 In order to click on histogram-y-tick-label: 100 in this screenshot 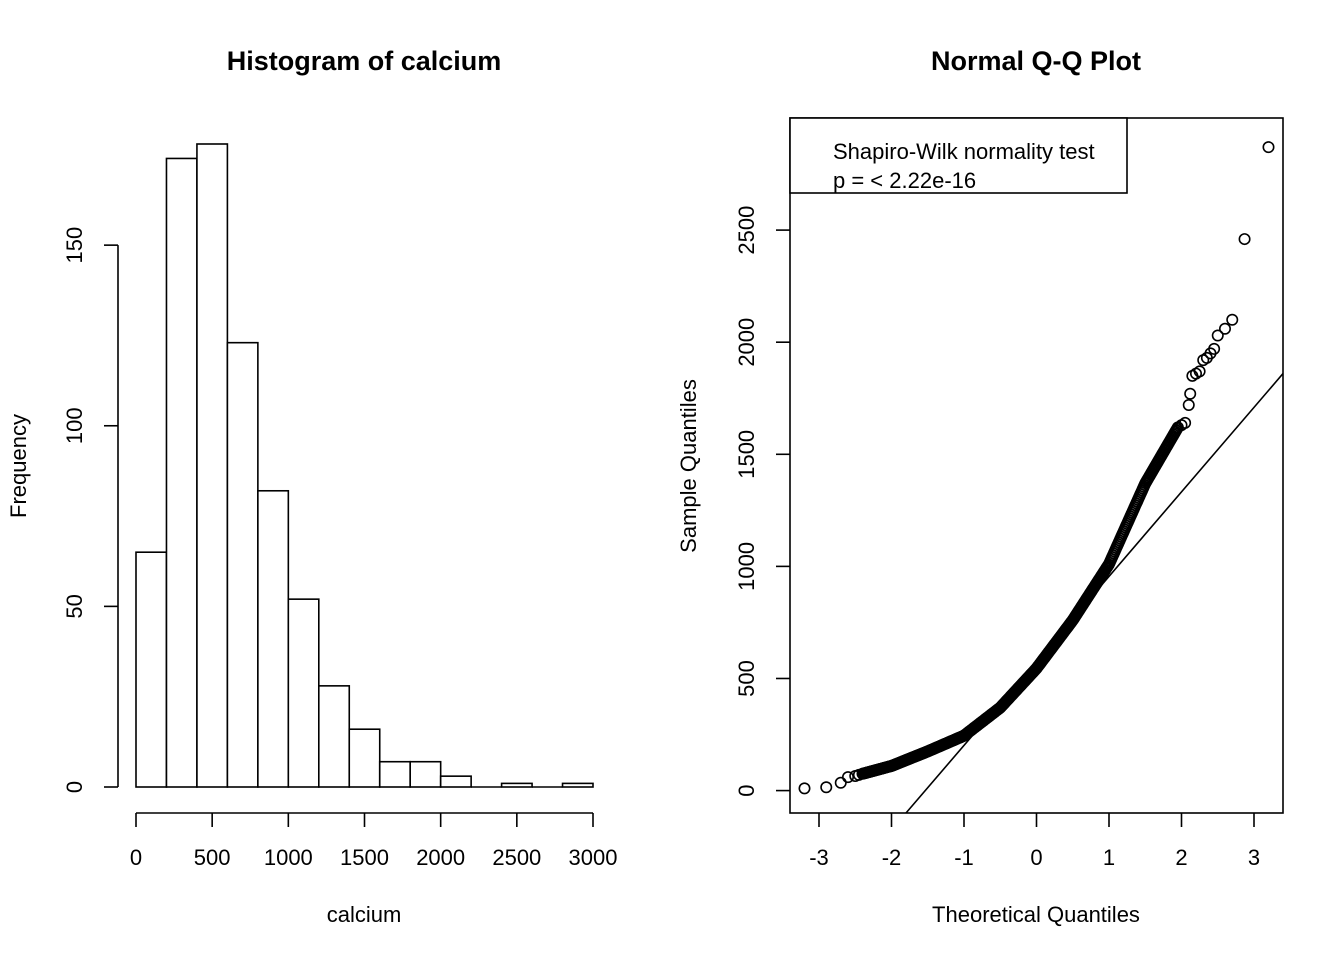, I will do `click(74, 425)`.